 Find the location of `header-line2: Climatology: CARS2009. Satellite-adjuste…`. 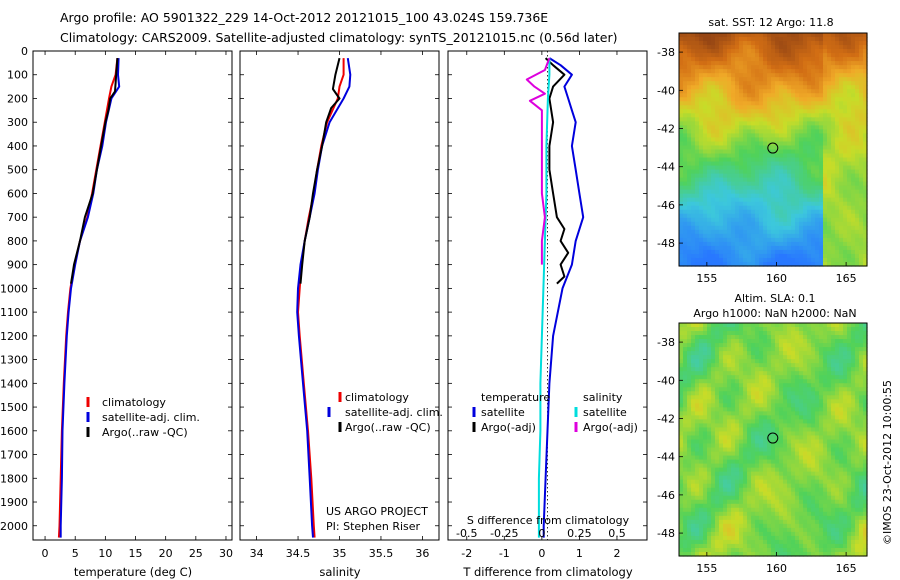

header-line2: Climatology: CARS2009. Satellite-adjuste… is located at coordinates (338, 37).